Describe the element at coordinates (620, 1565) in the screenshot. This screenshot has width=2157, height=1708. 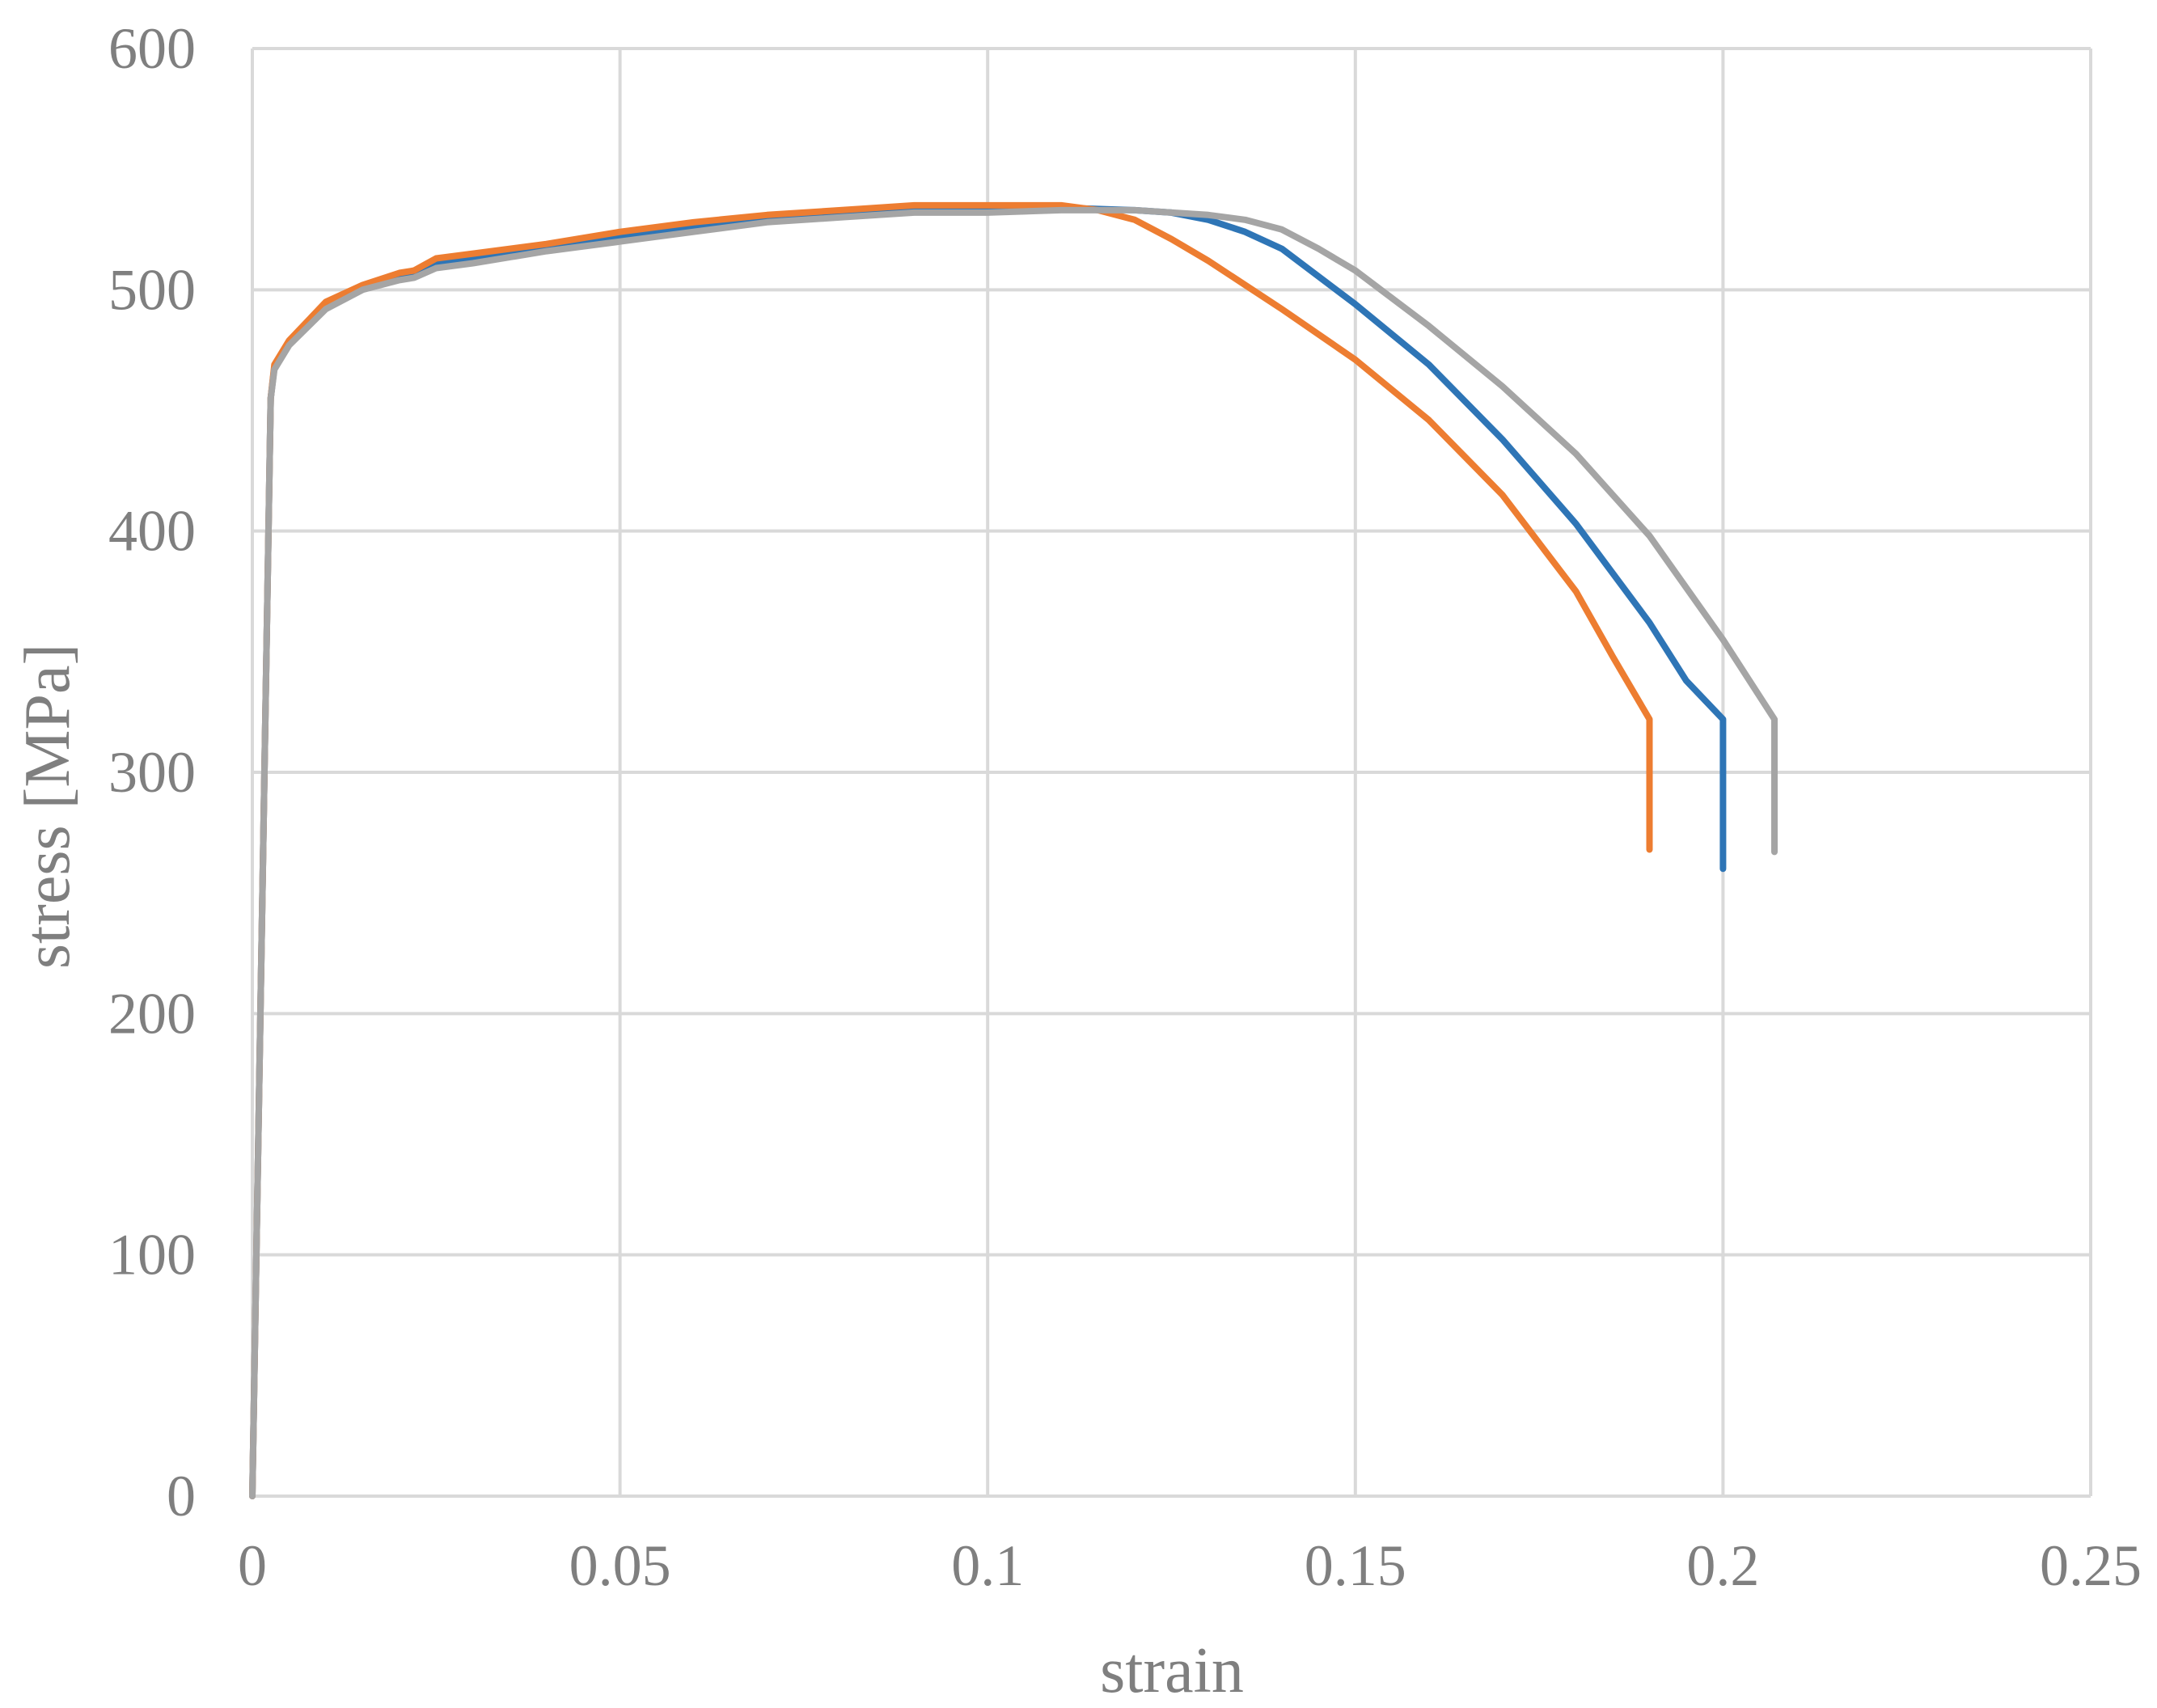
I see `x-tick-label: 0.05` at that location.